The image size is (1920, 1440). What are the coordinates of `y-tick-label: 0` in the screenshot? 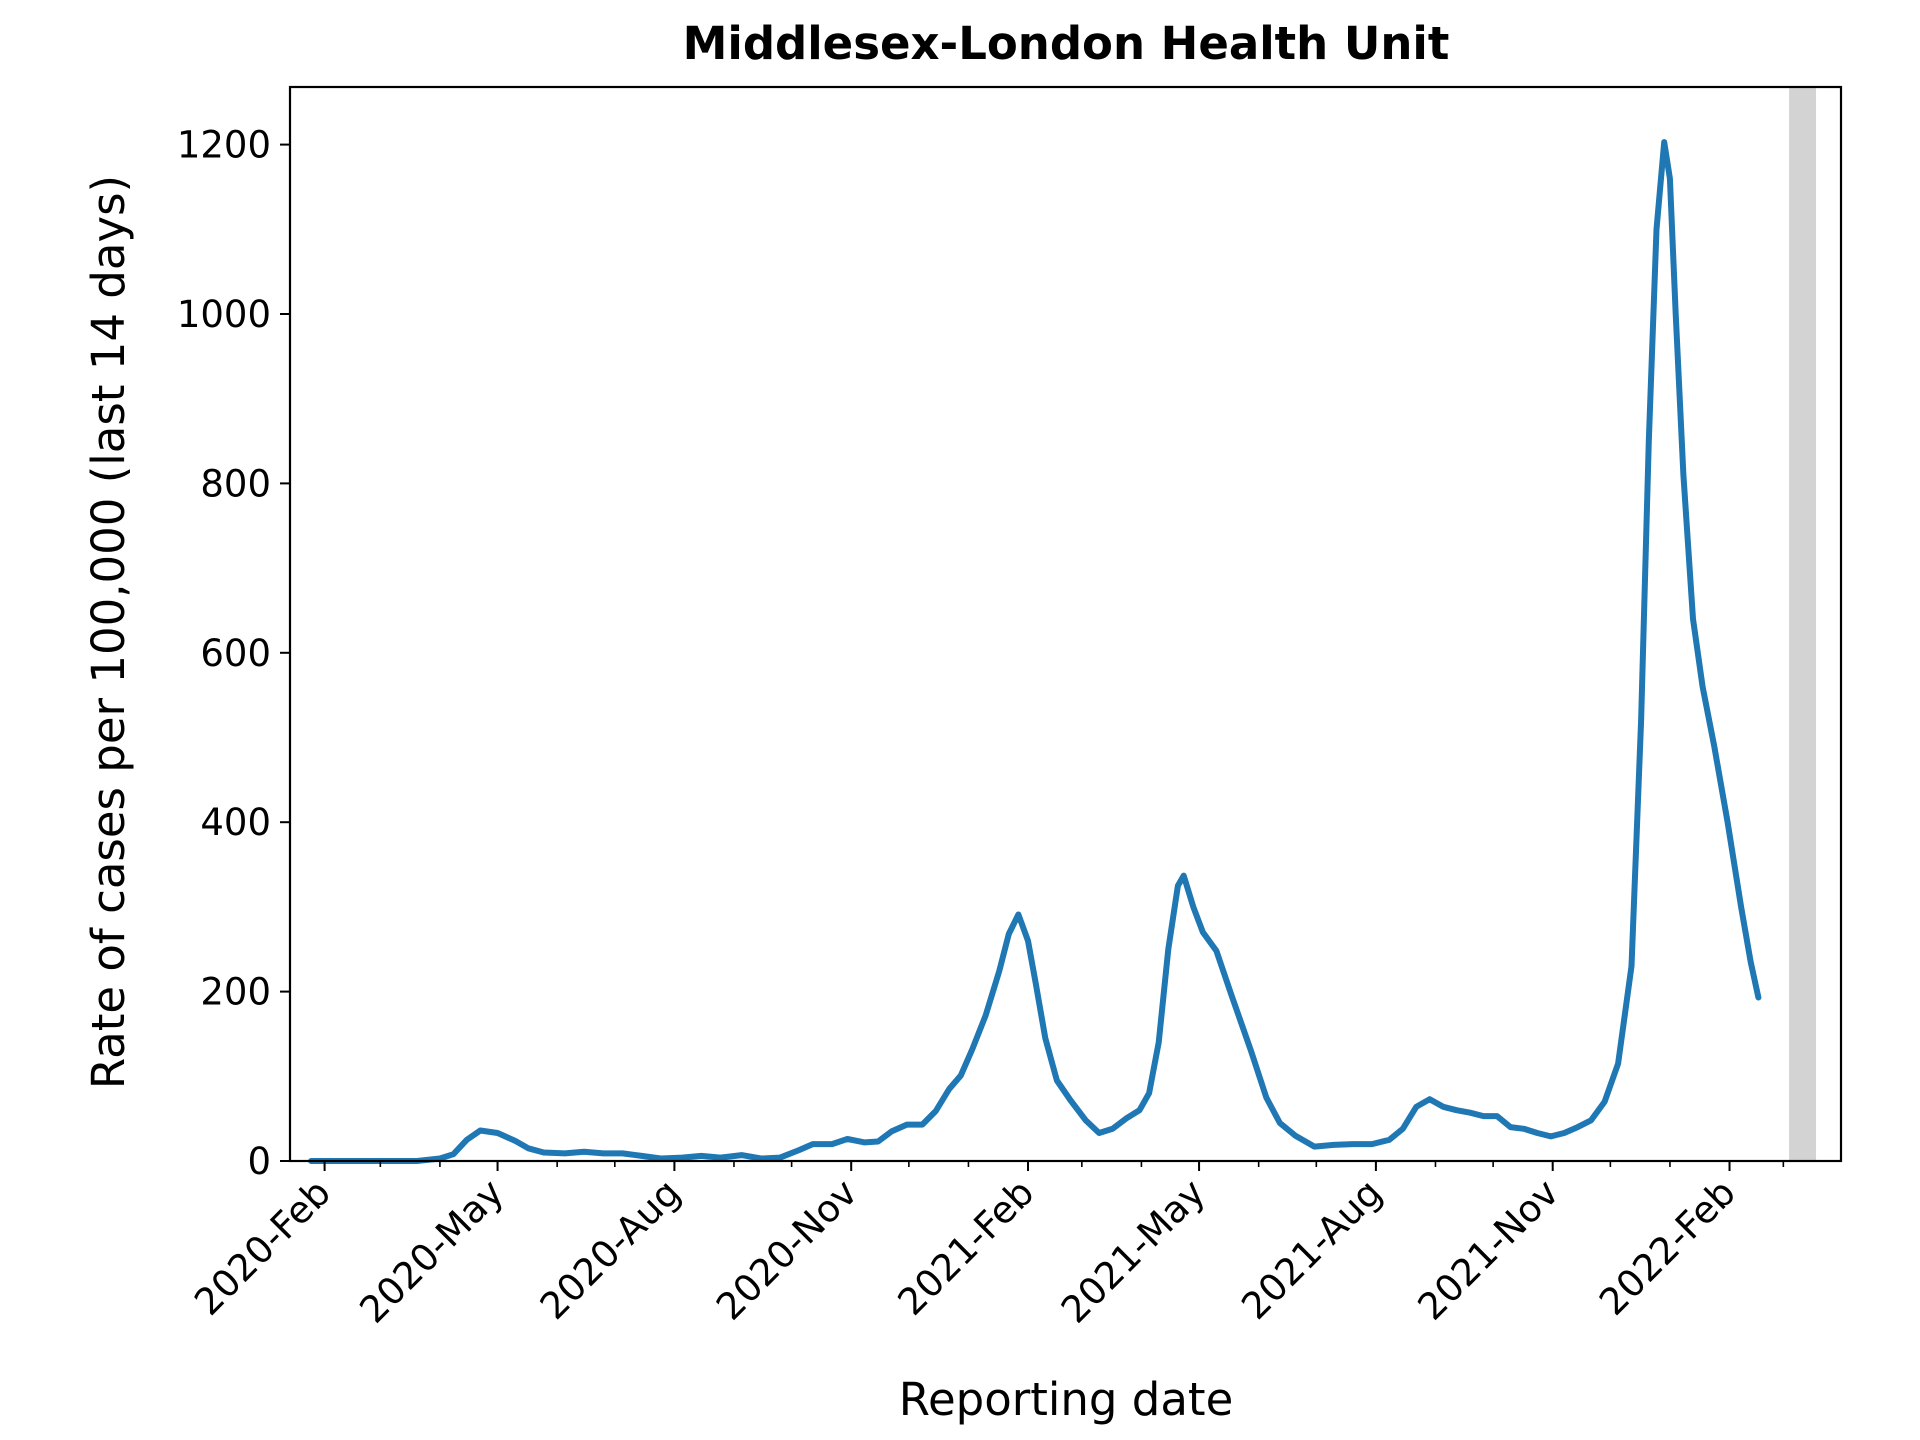 It's located at (259, 1161).